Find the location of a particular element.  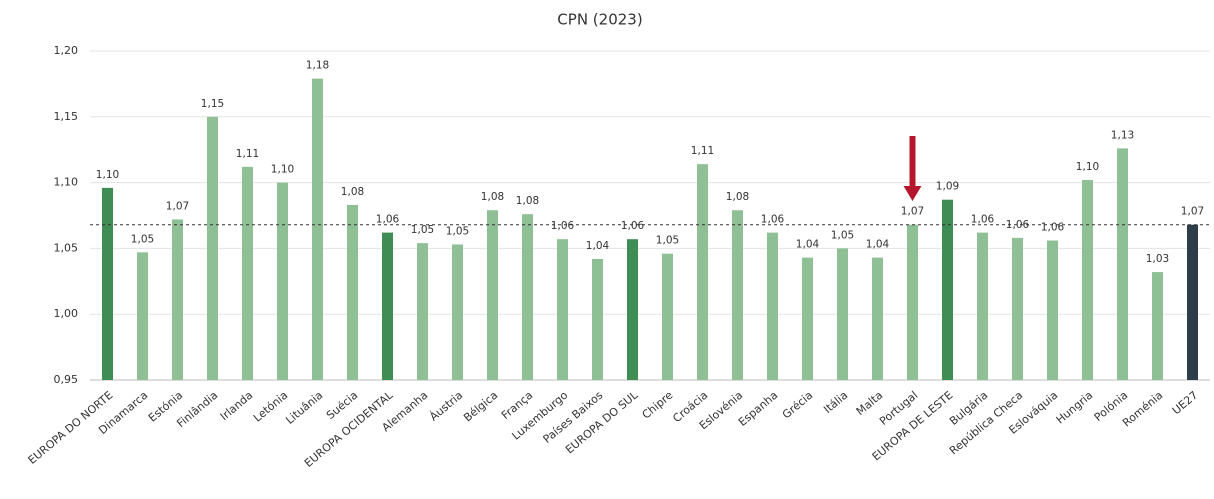

chart-title: CPN (2023) is located at coordinates (599, 20).